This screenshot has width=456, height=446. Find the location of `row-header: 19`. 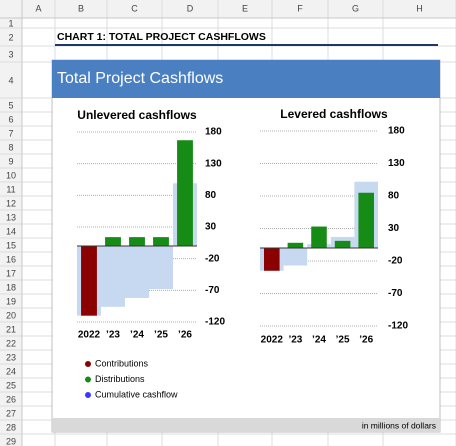

row-header: 19 is located at coordinates (11, 301).